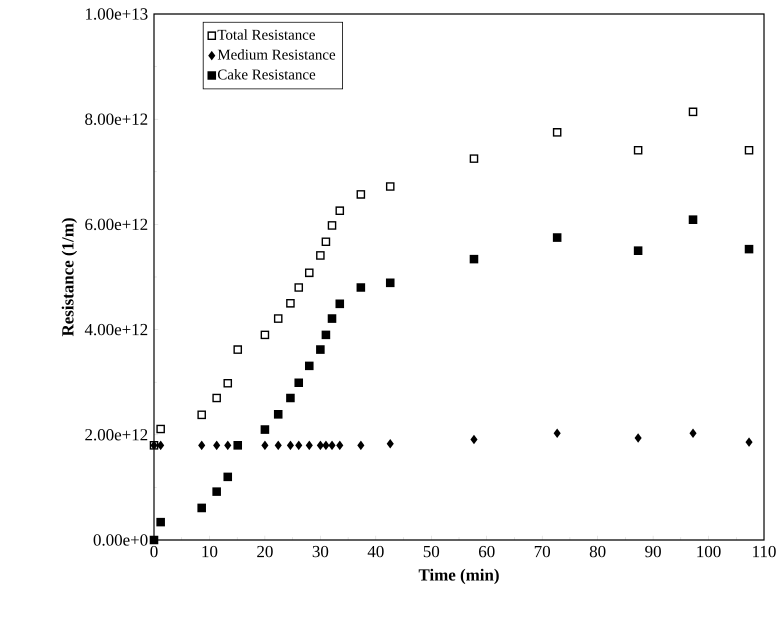 Image resolution: width=778 pixels, height=628 pixels. What do you see at coordinates (117, 14) in the screenshot?
I see `y-tick-label: 1.00e+13` at bounding box center [117, 14].